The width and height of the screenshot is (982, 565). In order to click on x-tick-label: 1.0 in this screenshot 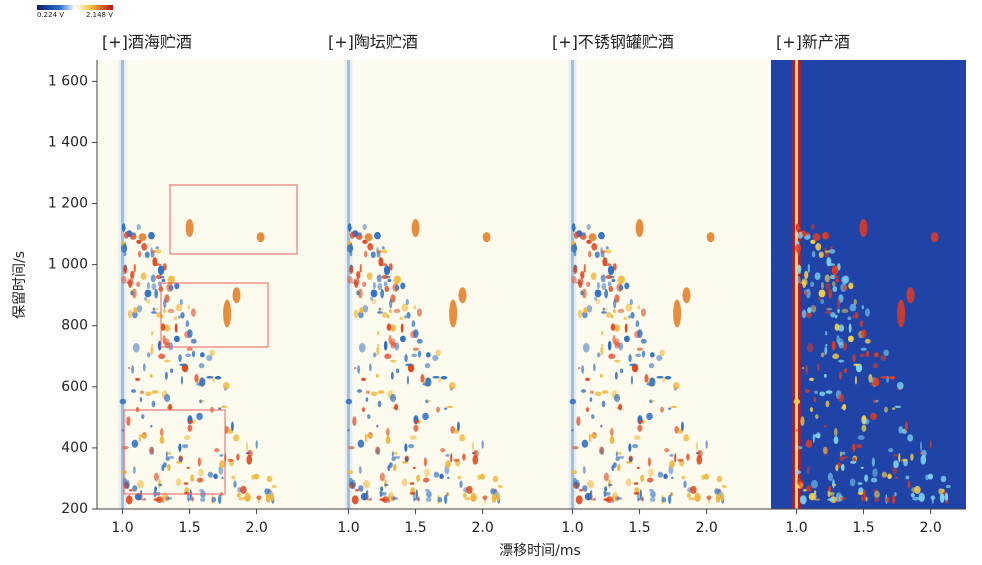, I will do `click(348, 528)`.